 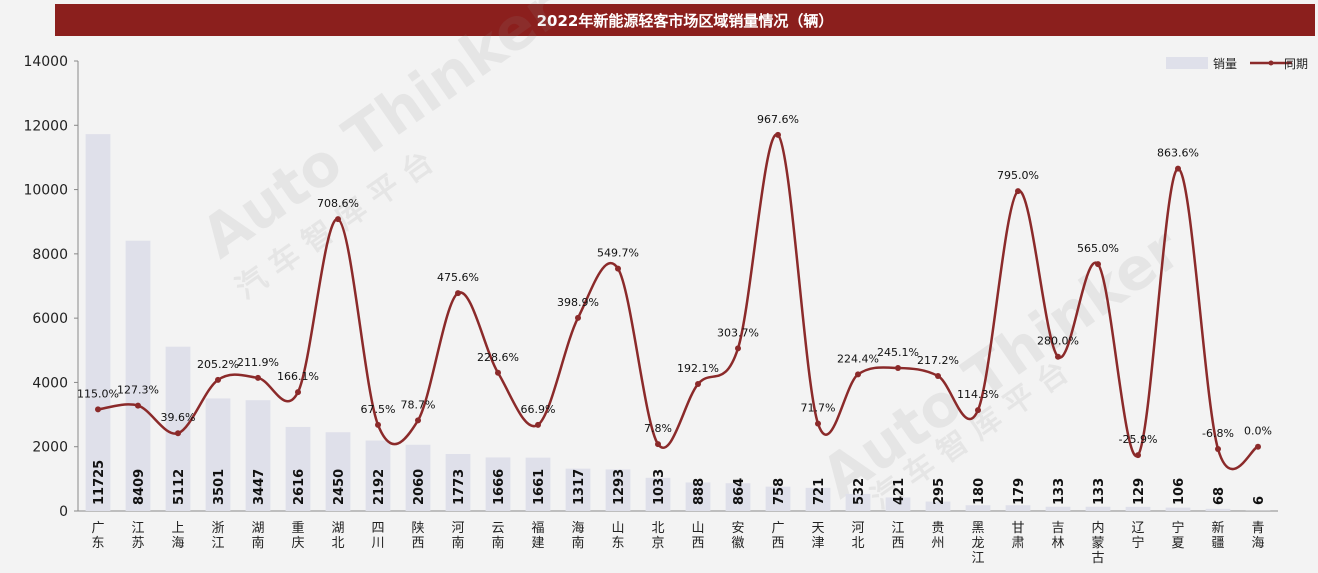 What do you see at coordinates (50, 383) in the screenshot?
I see `y-tick-label: 4000` at bounding box center [50, 383].